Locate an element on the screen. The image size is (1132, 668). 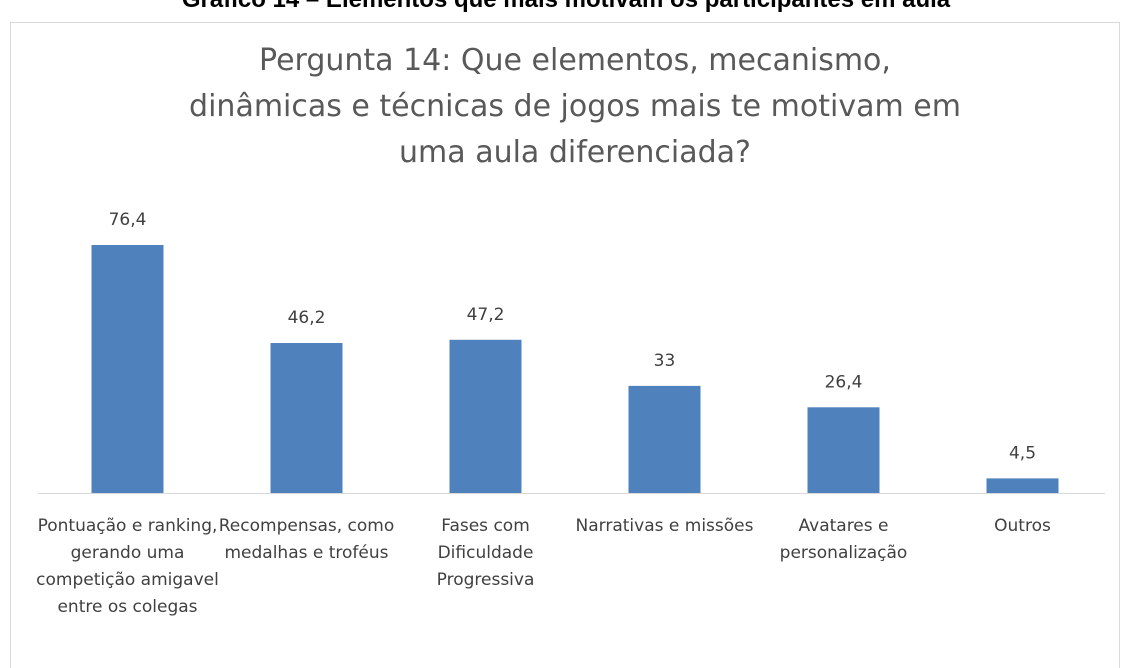
x-tick-label: Avatares e personalização is located at coordinates (843, 539).